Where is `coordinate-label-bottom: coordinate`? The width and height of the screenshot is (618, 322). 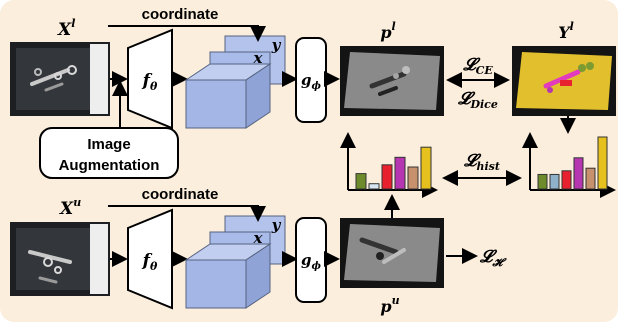
coordinate-label-bottom: coordinate is located at coordinates (180, 194).